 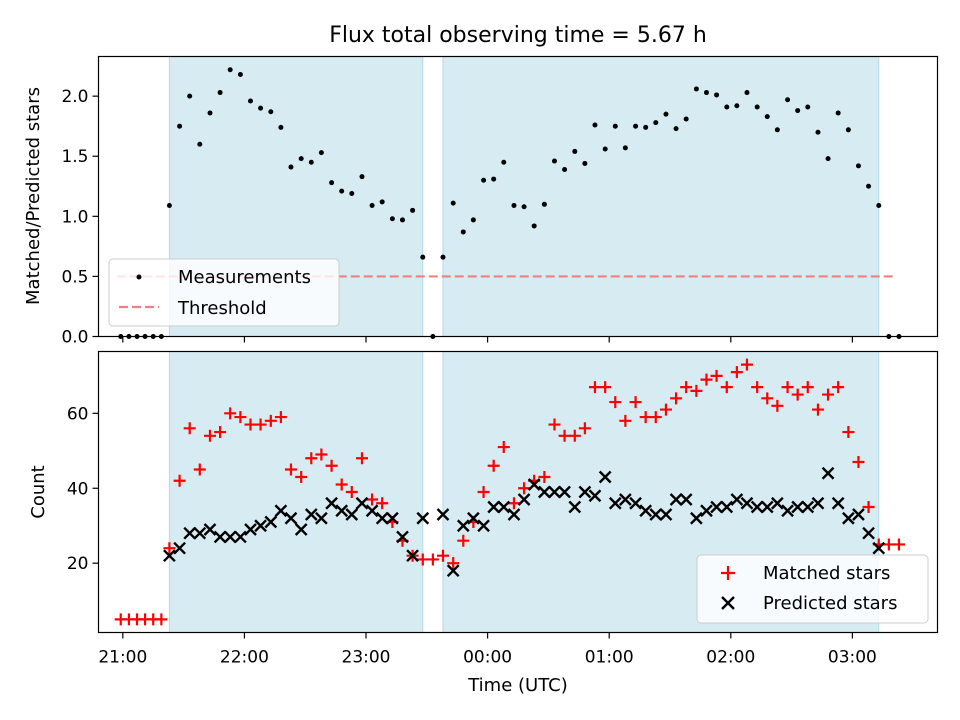 I want to click on chart-title: Flux total observing time = 5.67 h, so click(x=518, y=35).